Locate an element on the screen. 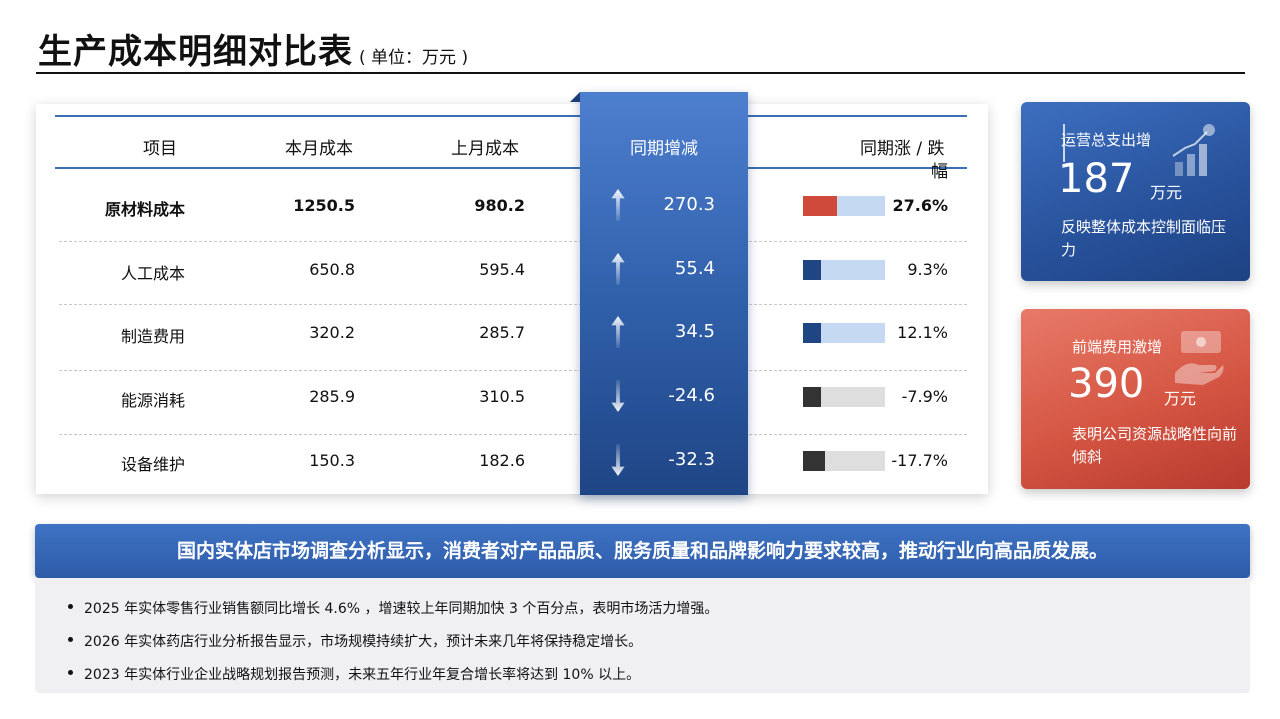 Image resolution: width=1280 pixels, height=719 pixels. cell-previous-cost: 980.2 is located at coordinates (499, 205).